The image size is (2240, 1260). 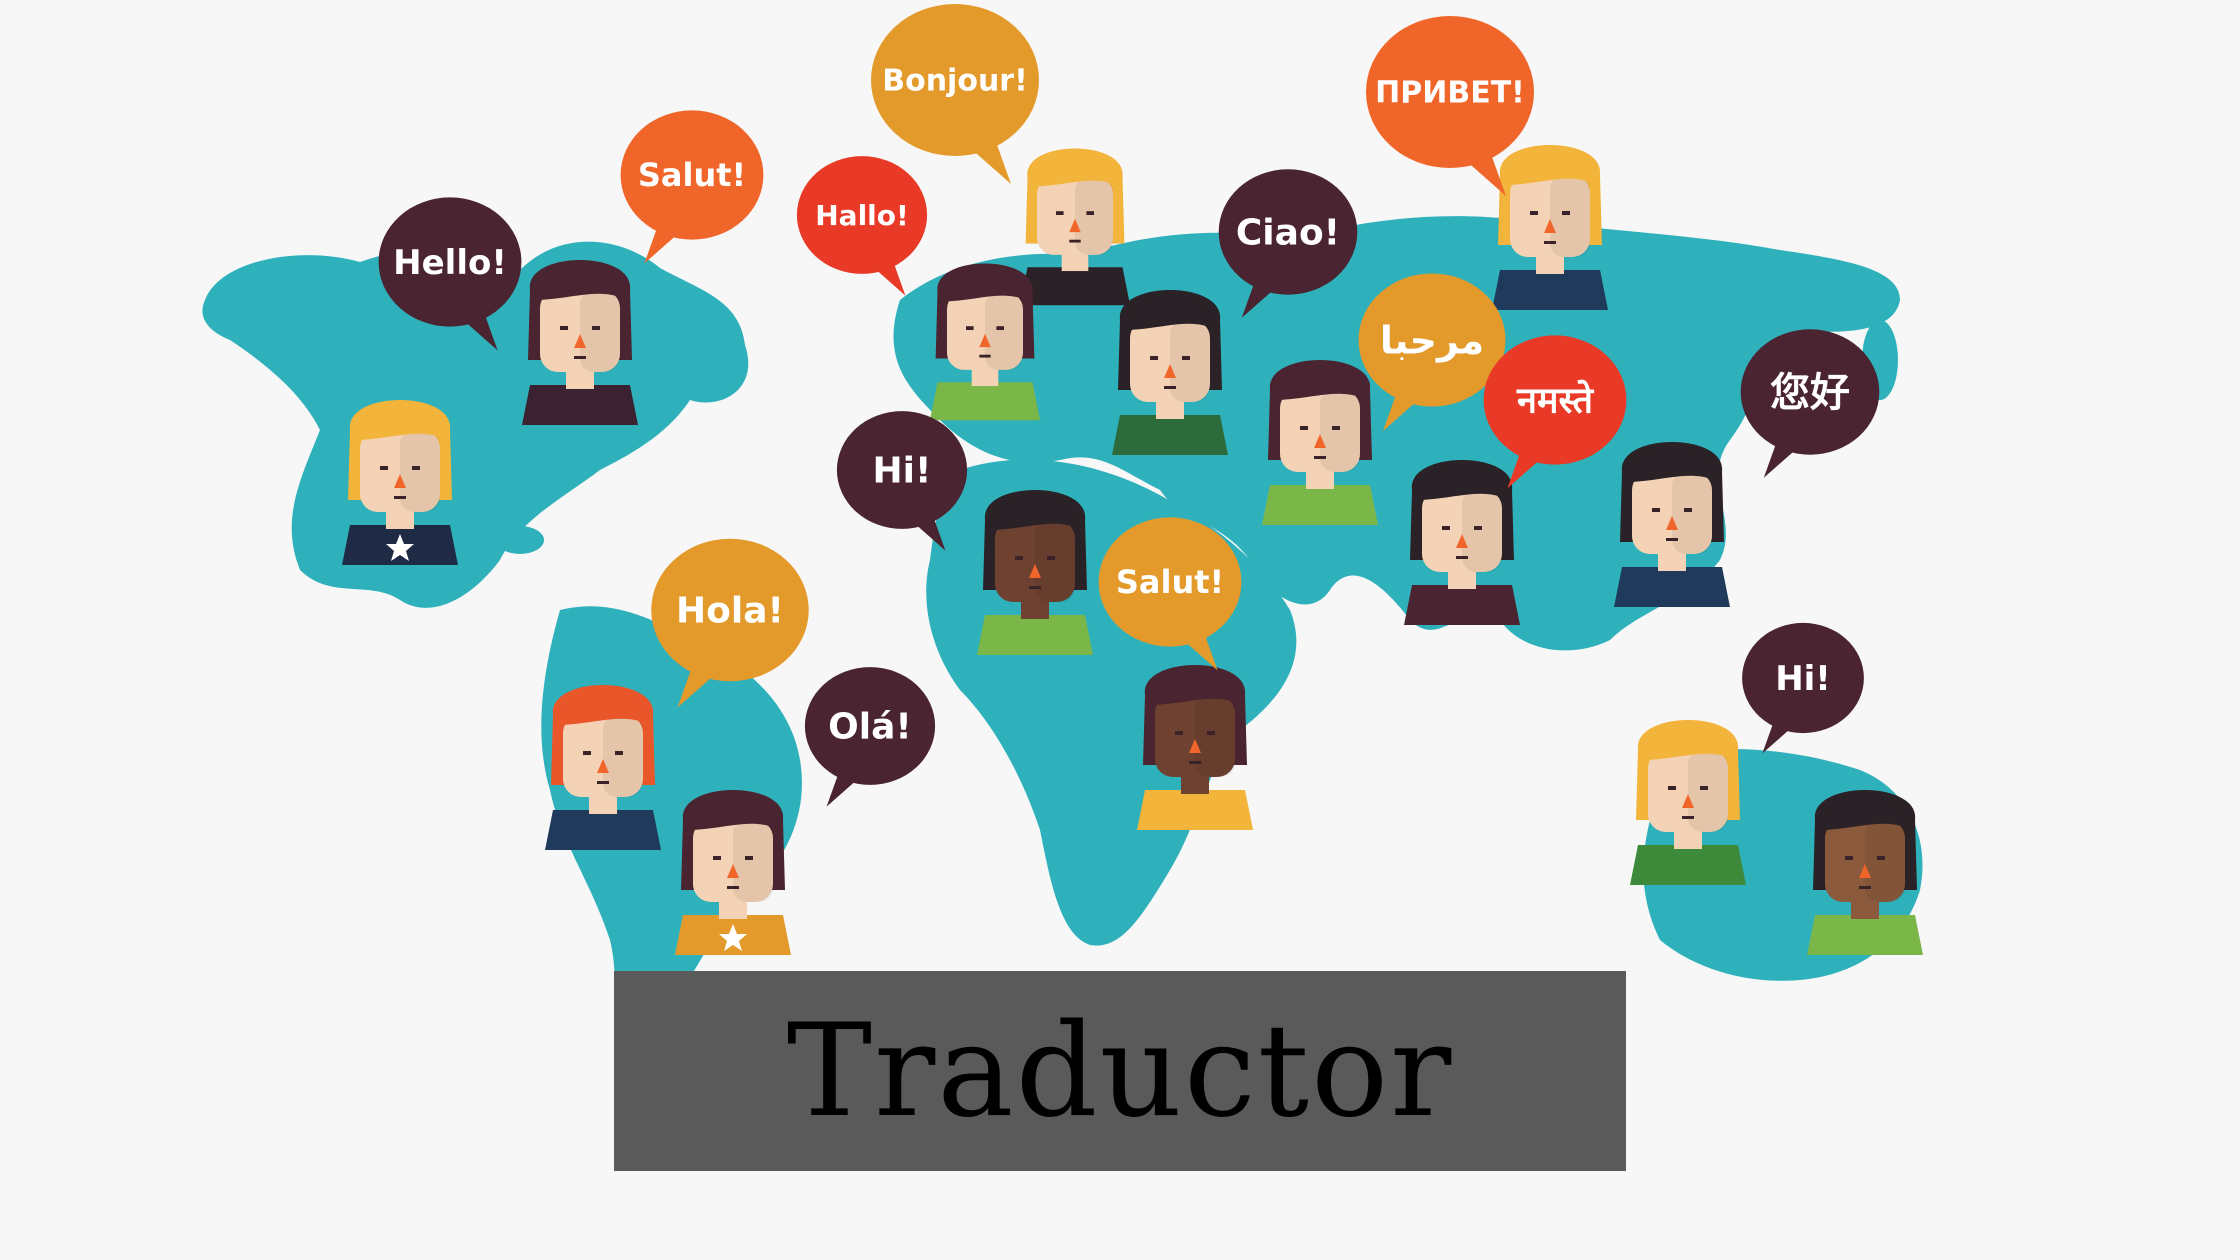 What do you see at coordinates (1432, 352) in the screenshot?
I see `speech-bubble-marhaba: مرحبا` at bounding box center [1432, 352].